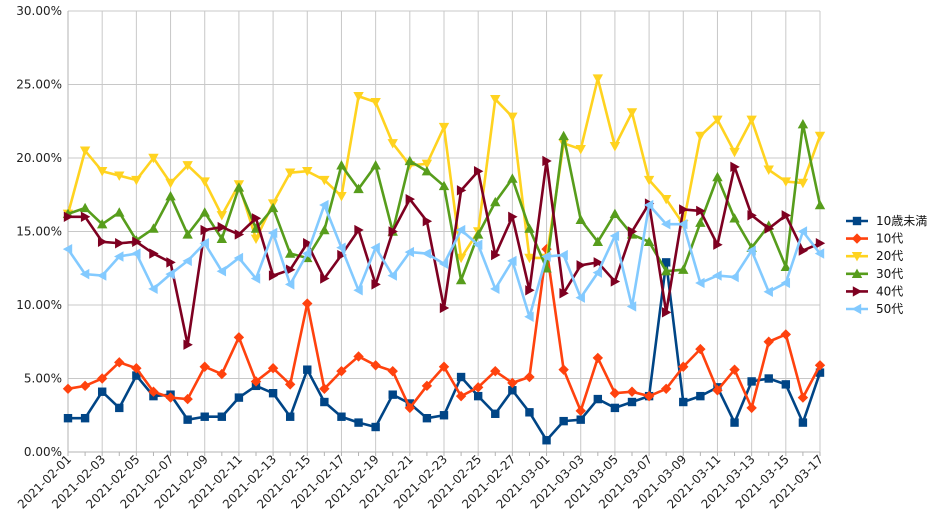  Describe the element at coordinates (43, 379) in the screenshot. I see `y-tick-label: 5.00%` at that location.